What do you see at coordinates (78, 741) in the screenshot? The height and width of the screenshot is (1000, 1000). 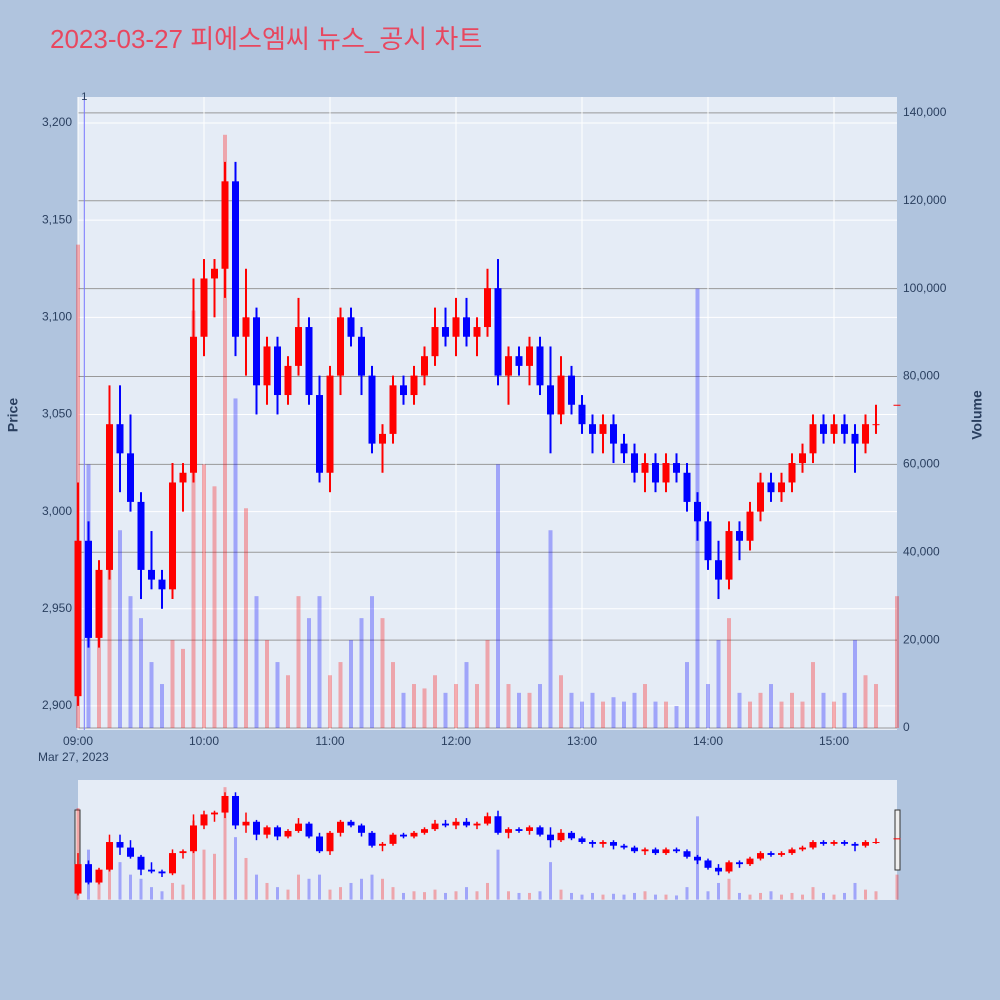 I see `x-tick-label: 09:00` at bounding box center [78, 741].